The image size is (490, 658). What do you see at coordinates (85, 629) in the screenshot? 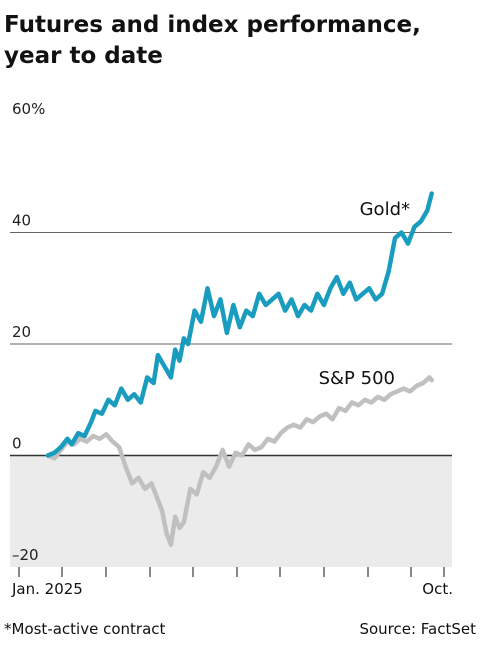
I see `footnote: *Most-active contract` at bounding box center [85, 629].